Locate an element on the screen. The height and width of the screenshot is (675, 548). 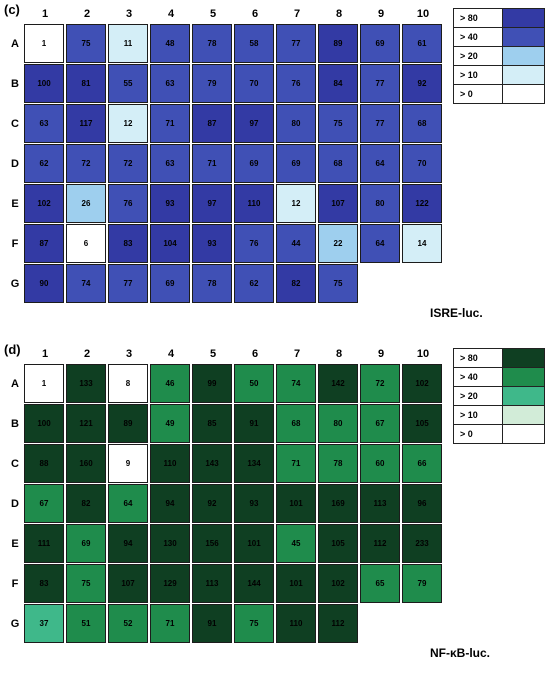
well-cell: 85 is located at coordinates (212, 423).